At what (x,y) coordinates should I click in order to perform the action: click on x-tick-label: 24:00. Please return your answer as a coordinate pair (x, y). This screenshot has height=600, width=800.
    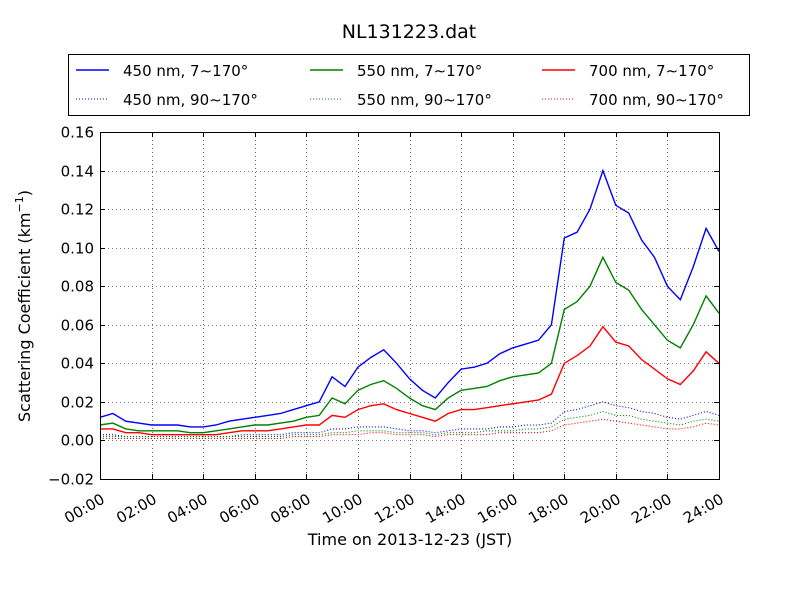
    Looking at the image, I should click on (703, 508).